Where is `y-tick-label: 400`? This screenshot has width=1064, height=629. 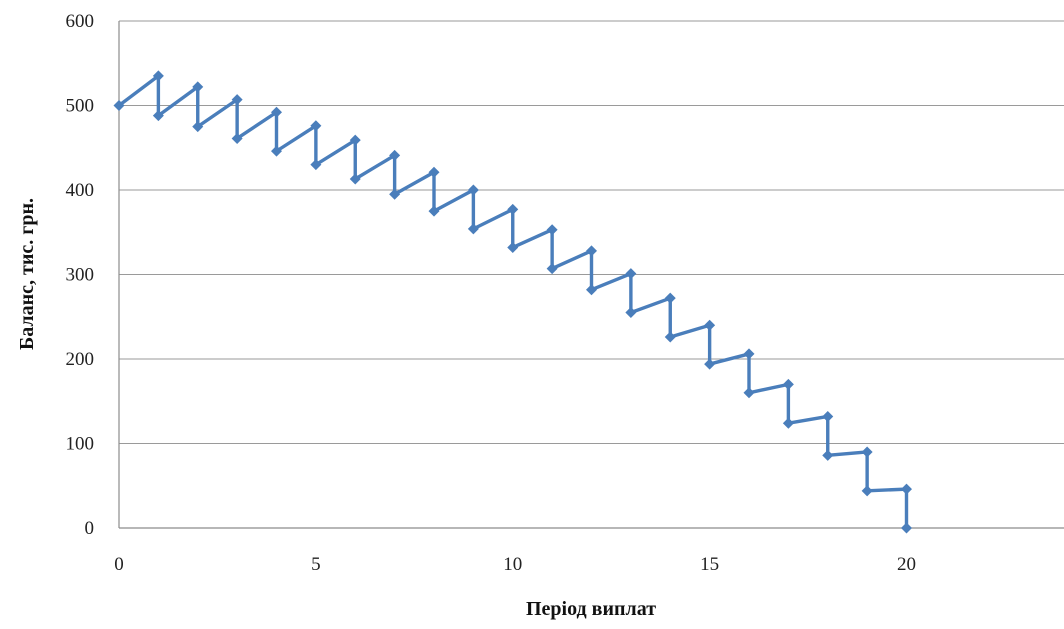 y-tick-label: 400 is located at coordinates (80, 190).